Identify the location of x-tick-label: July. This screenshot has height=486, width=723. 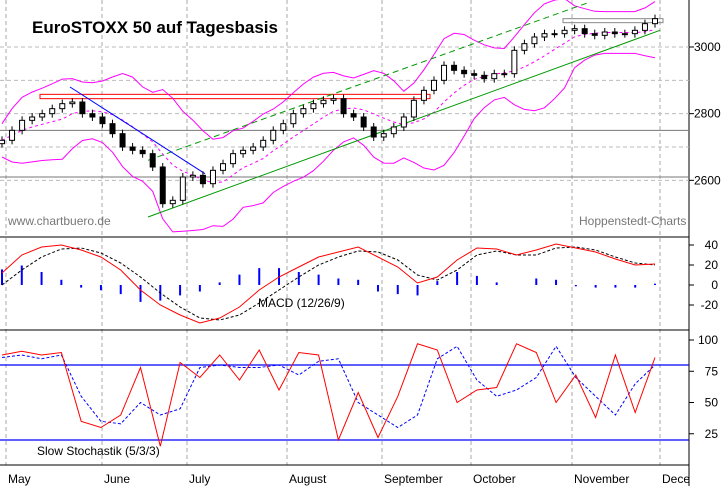
(199, 479).